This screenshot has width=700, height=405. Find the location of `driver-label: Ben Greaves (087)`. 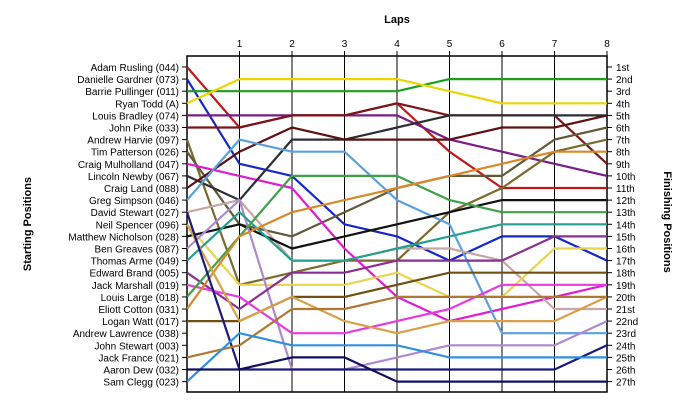

driver-label: Ben Greaves (087) is located at coordinates (137, 250).